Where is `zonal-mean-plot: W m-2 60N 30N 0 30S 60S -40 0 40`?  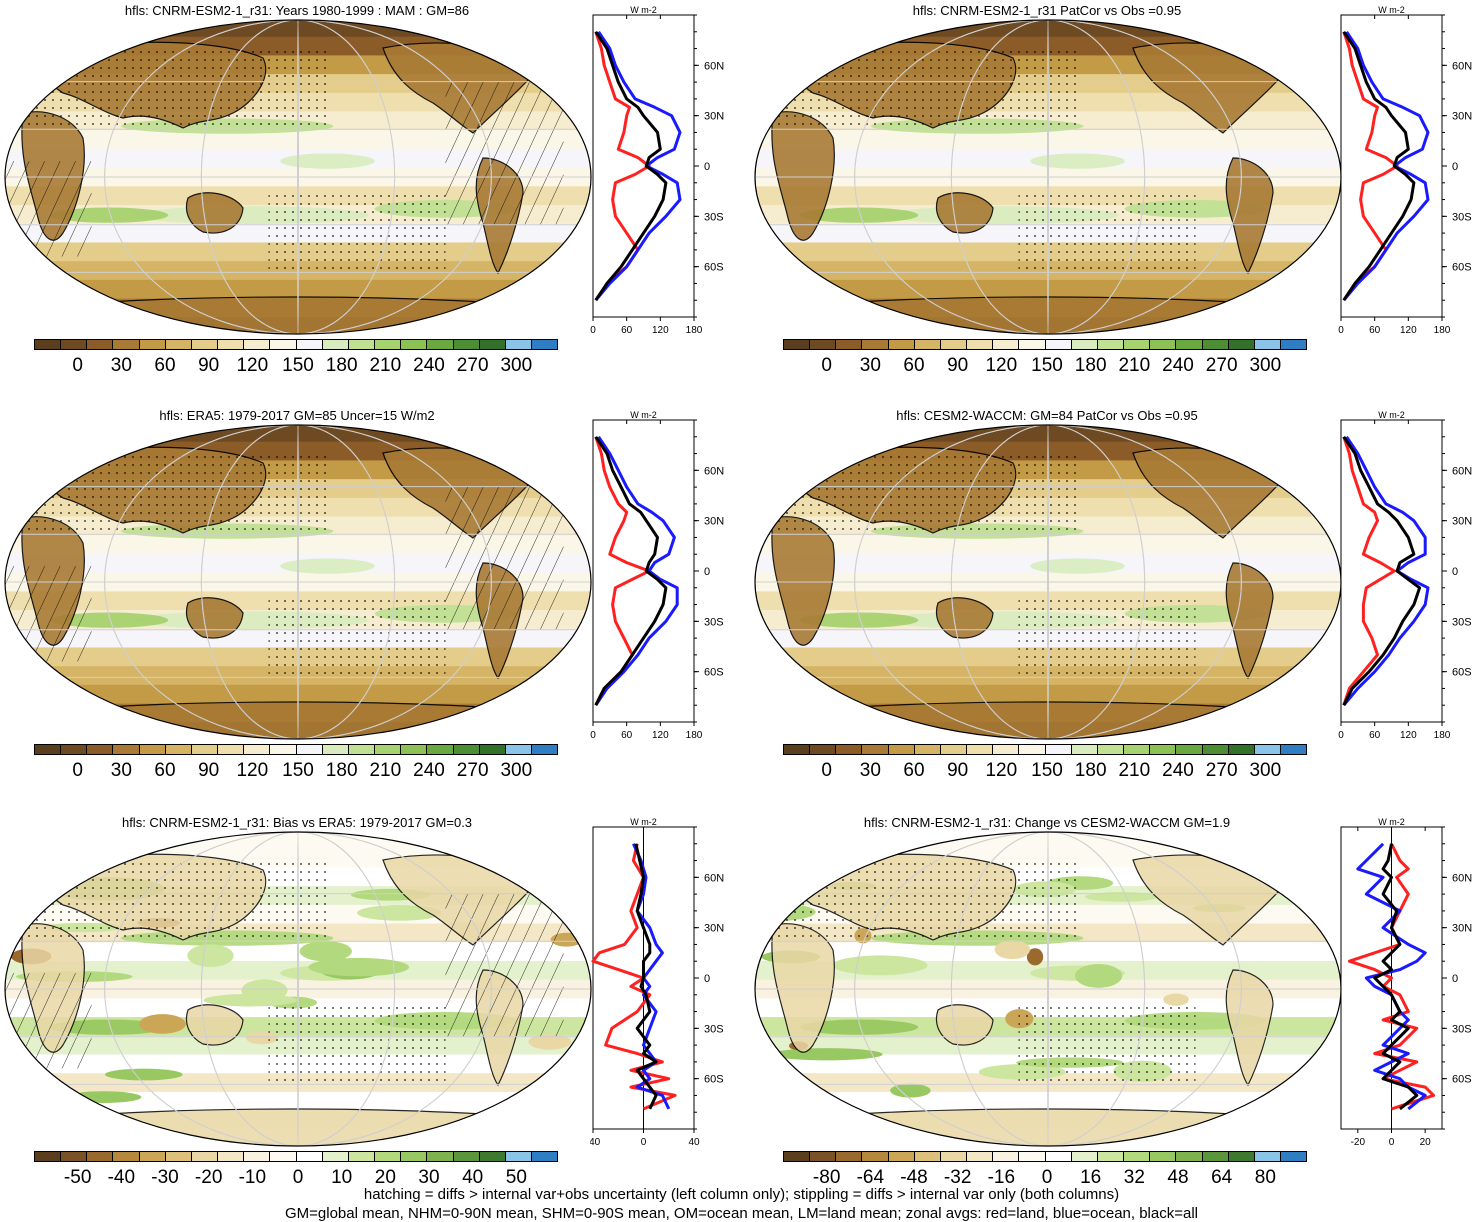 zonal-mean-plot: W m-2 60N 30N 0 30S 60S -40 0 40 is located at coordinates (657, 982).